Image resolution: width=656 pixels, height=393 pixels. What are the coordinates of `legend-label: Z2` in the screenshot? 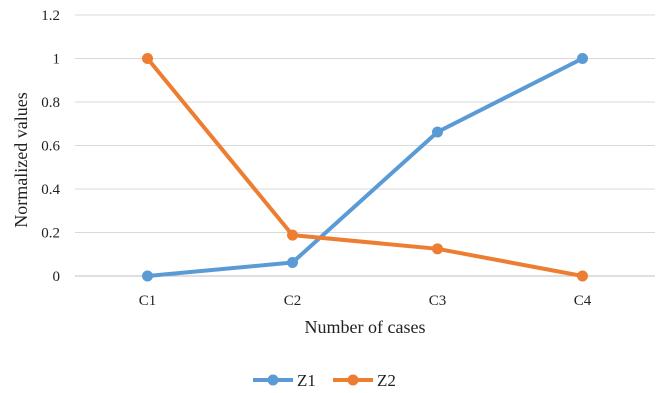 It's located at (386, 380).